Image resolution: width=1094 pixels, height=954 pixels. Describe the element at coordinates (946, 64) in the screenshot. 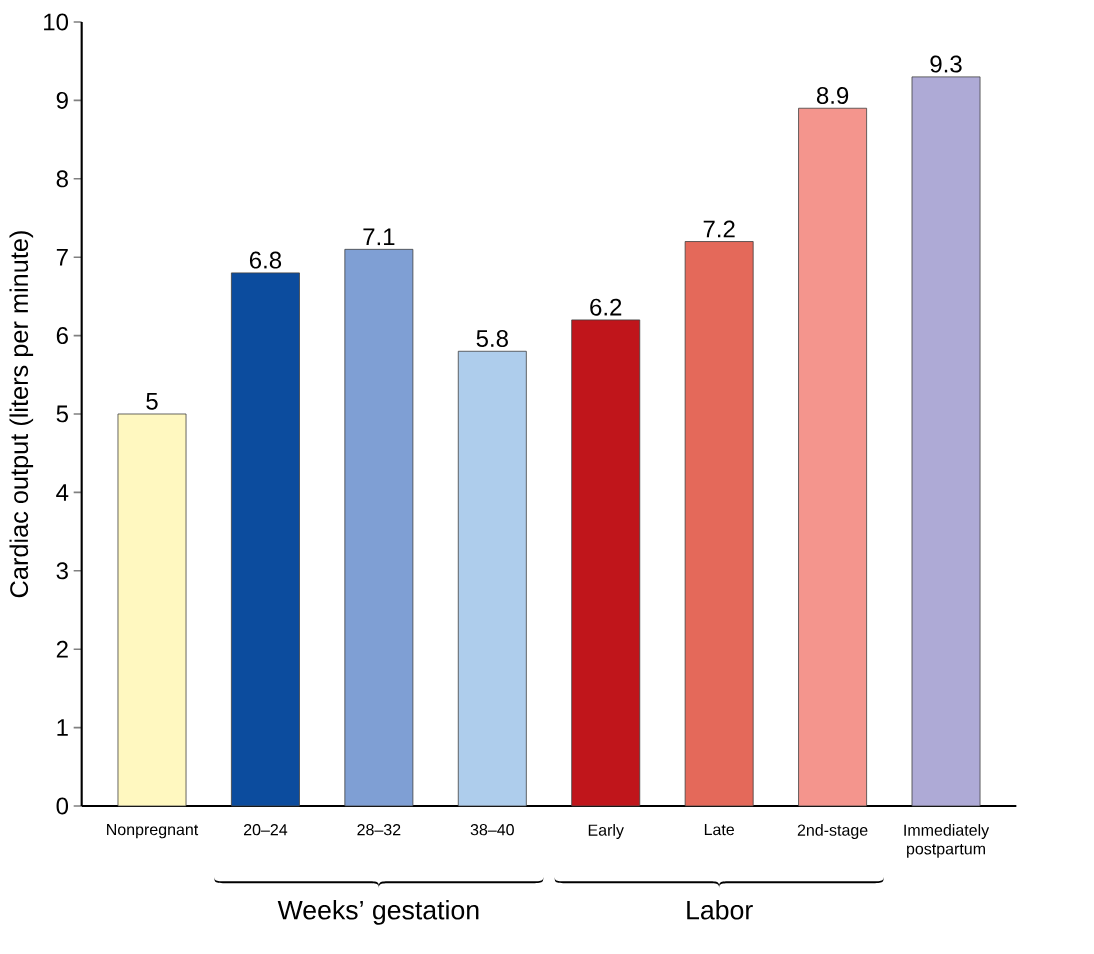

I see `data-label: 9.3` at that location.